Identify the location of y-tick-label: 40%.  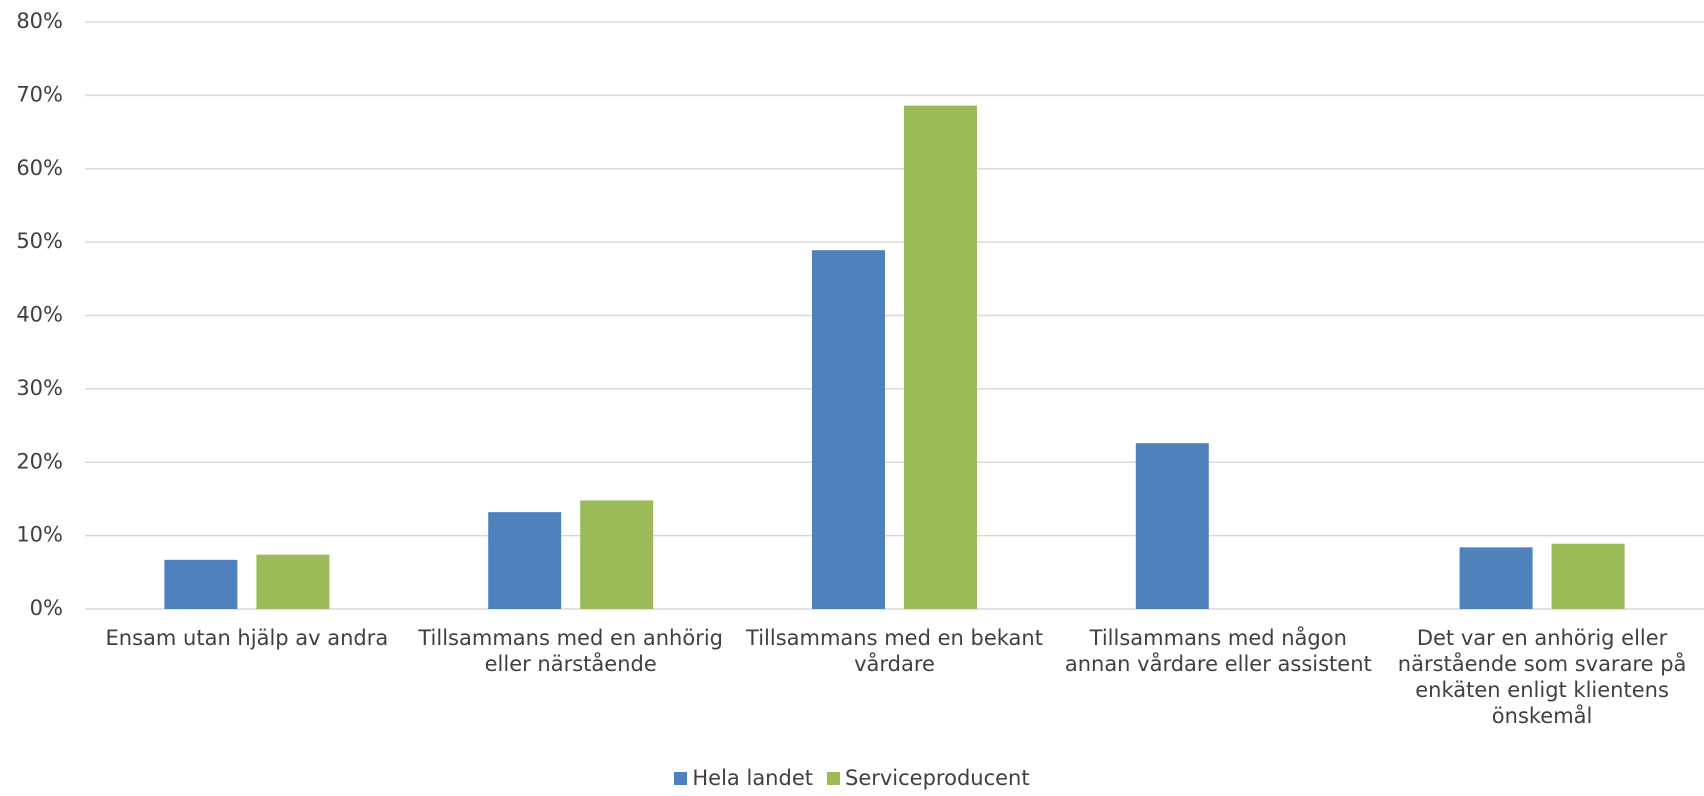
(39, 315).